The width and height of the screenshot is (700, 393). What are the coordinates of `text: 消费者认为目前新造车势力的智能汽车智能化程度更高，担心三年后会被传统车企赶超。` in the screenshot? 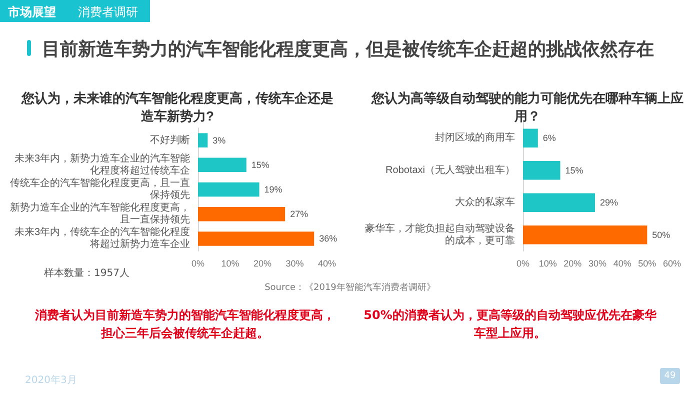 It's located at (185, 324).